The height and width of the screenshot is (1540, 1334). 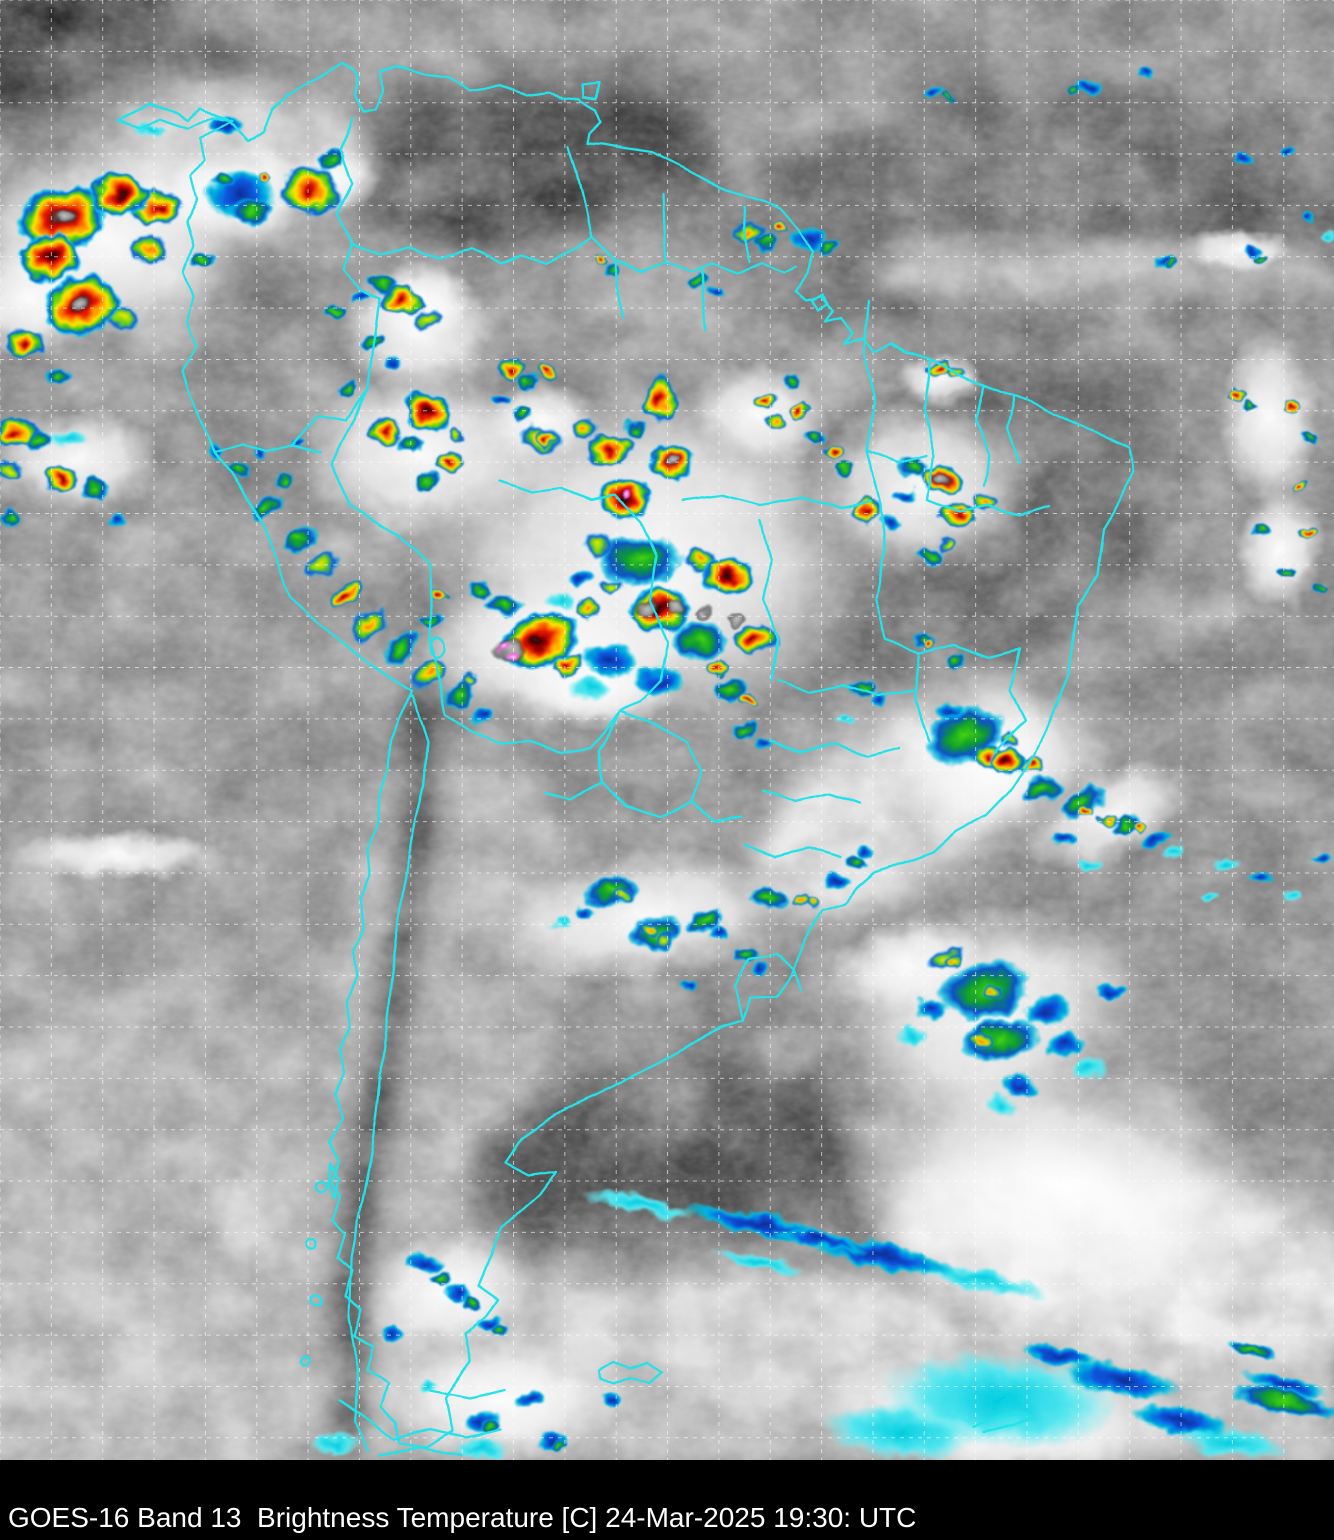 What do you see at coordinates (591, 91) in the screenshot?
I see `trinidad-outline` at bounding box center [591, 91].